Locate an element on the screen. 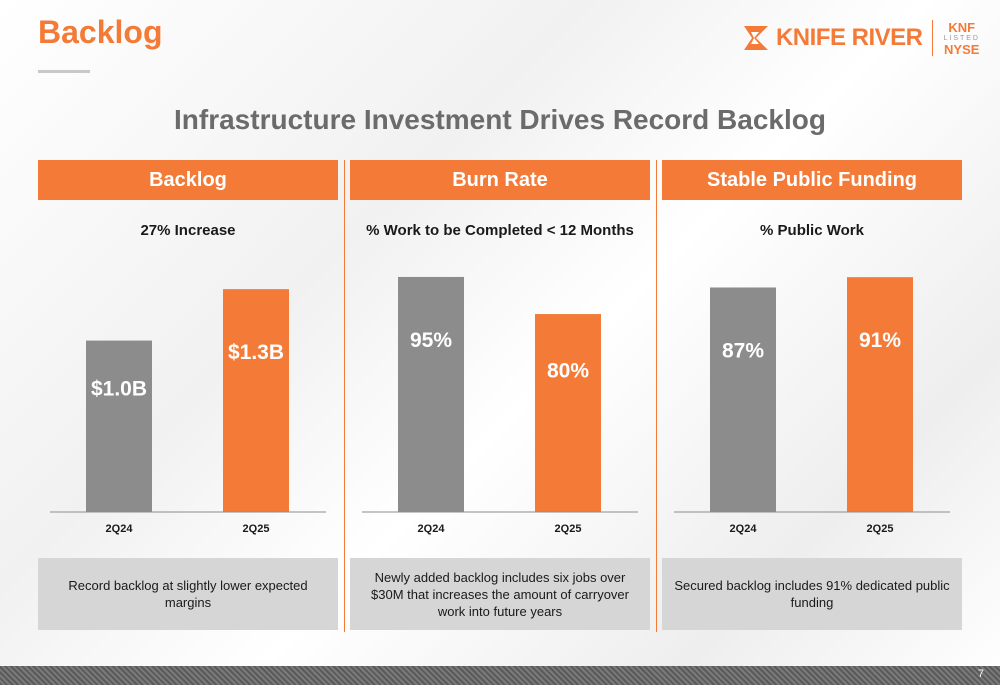 Image resolution: width=1000 pixels, height=685 pixels. bar-chart: $1.0B 2Q24 $1.3B 2Q25 is located at coordinates (188, 412).